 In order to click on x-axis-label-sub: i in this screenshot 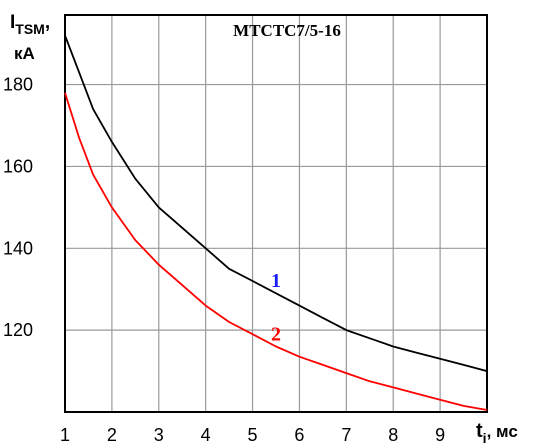, I will do `click(485, 438)`.